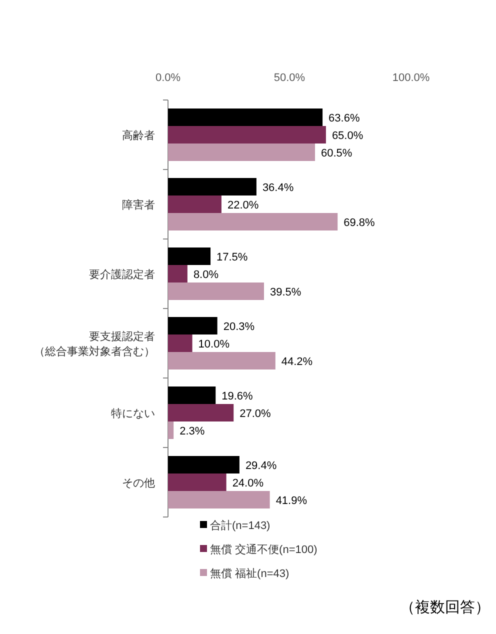 The height and width of the screenshot is (634, 496). What do you see at coordinates (344, 118) in the screenshot?
I see `data-label: 63.6%` at bounding box center [344, 118].